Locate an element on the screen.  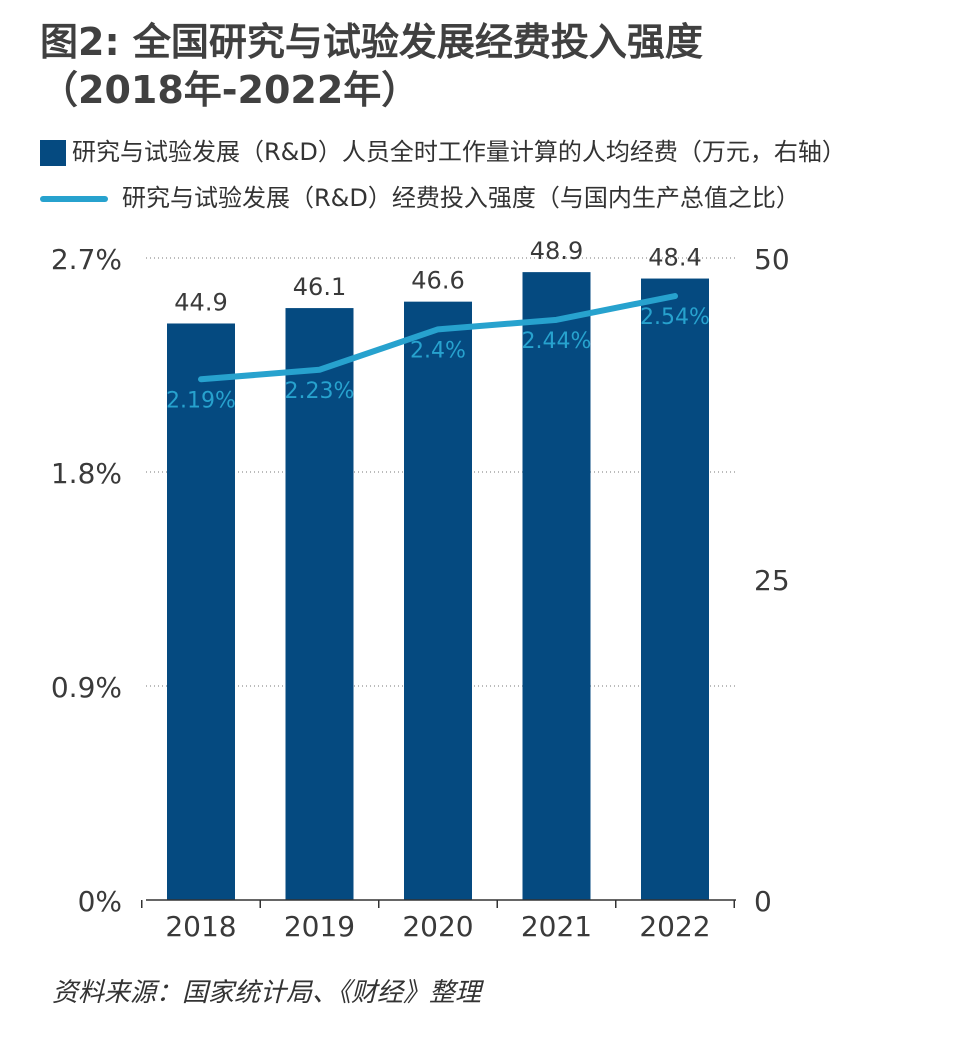
right-axis-tick-label: 0 is located at coordinates (763, 901).